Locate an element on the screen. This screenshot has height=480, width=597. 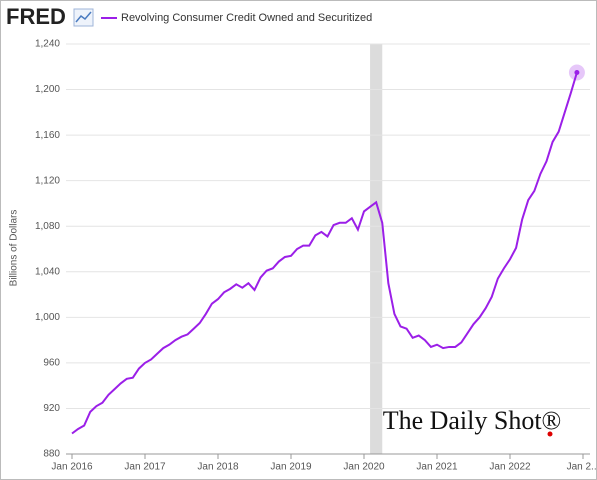
y-tick-label: 960 is located at coordinates (51, 363).